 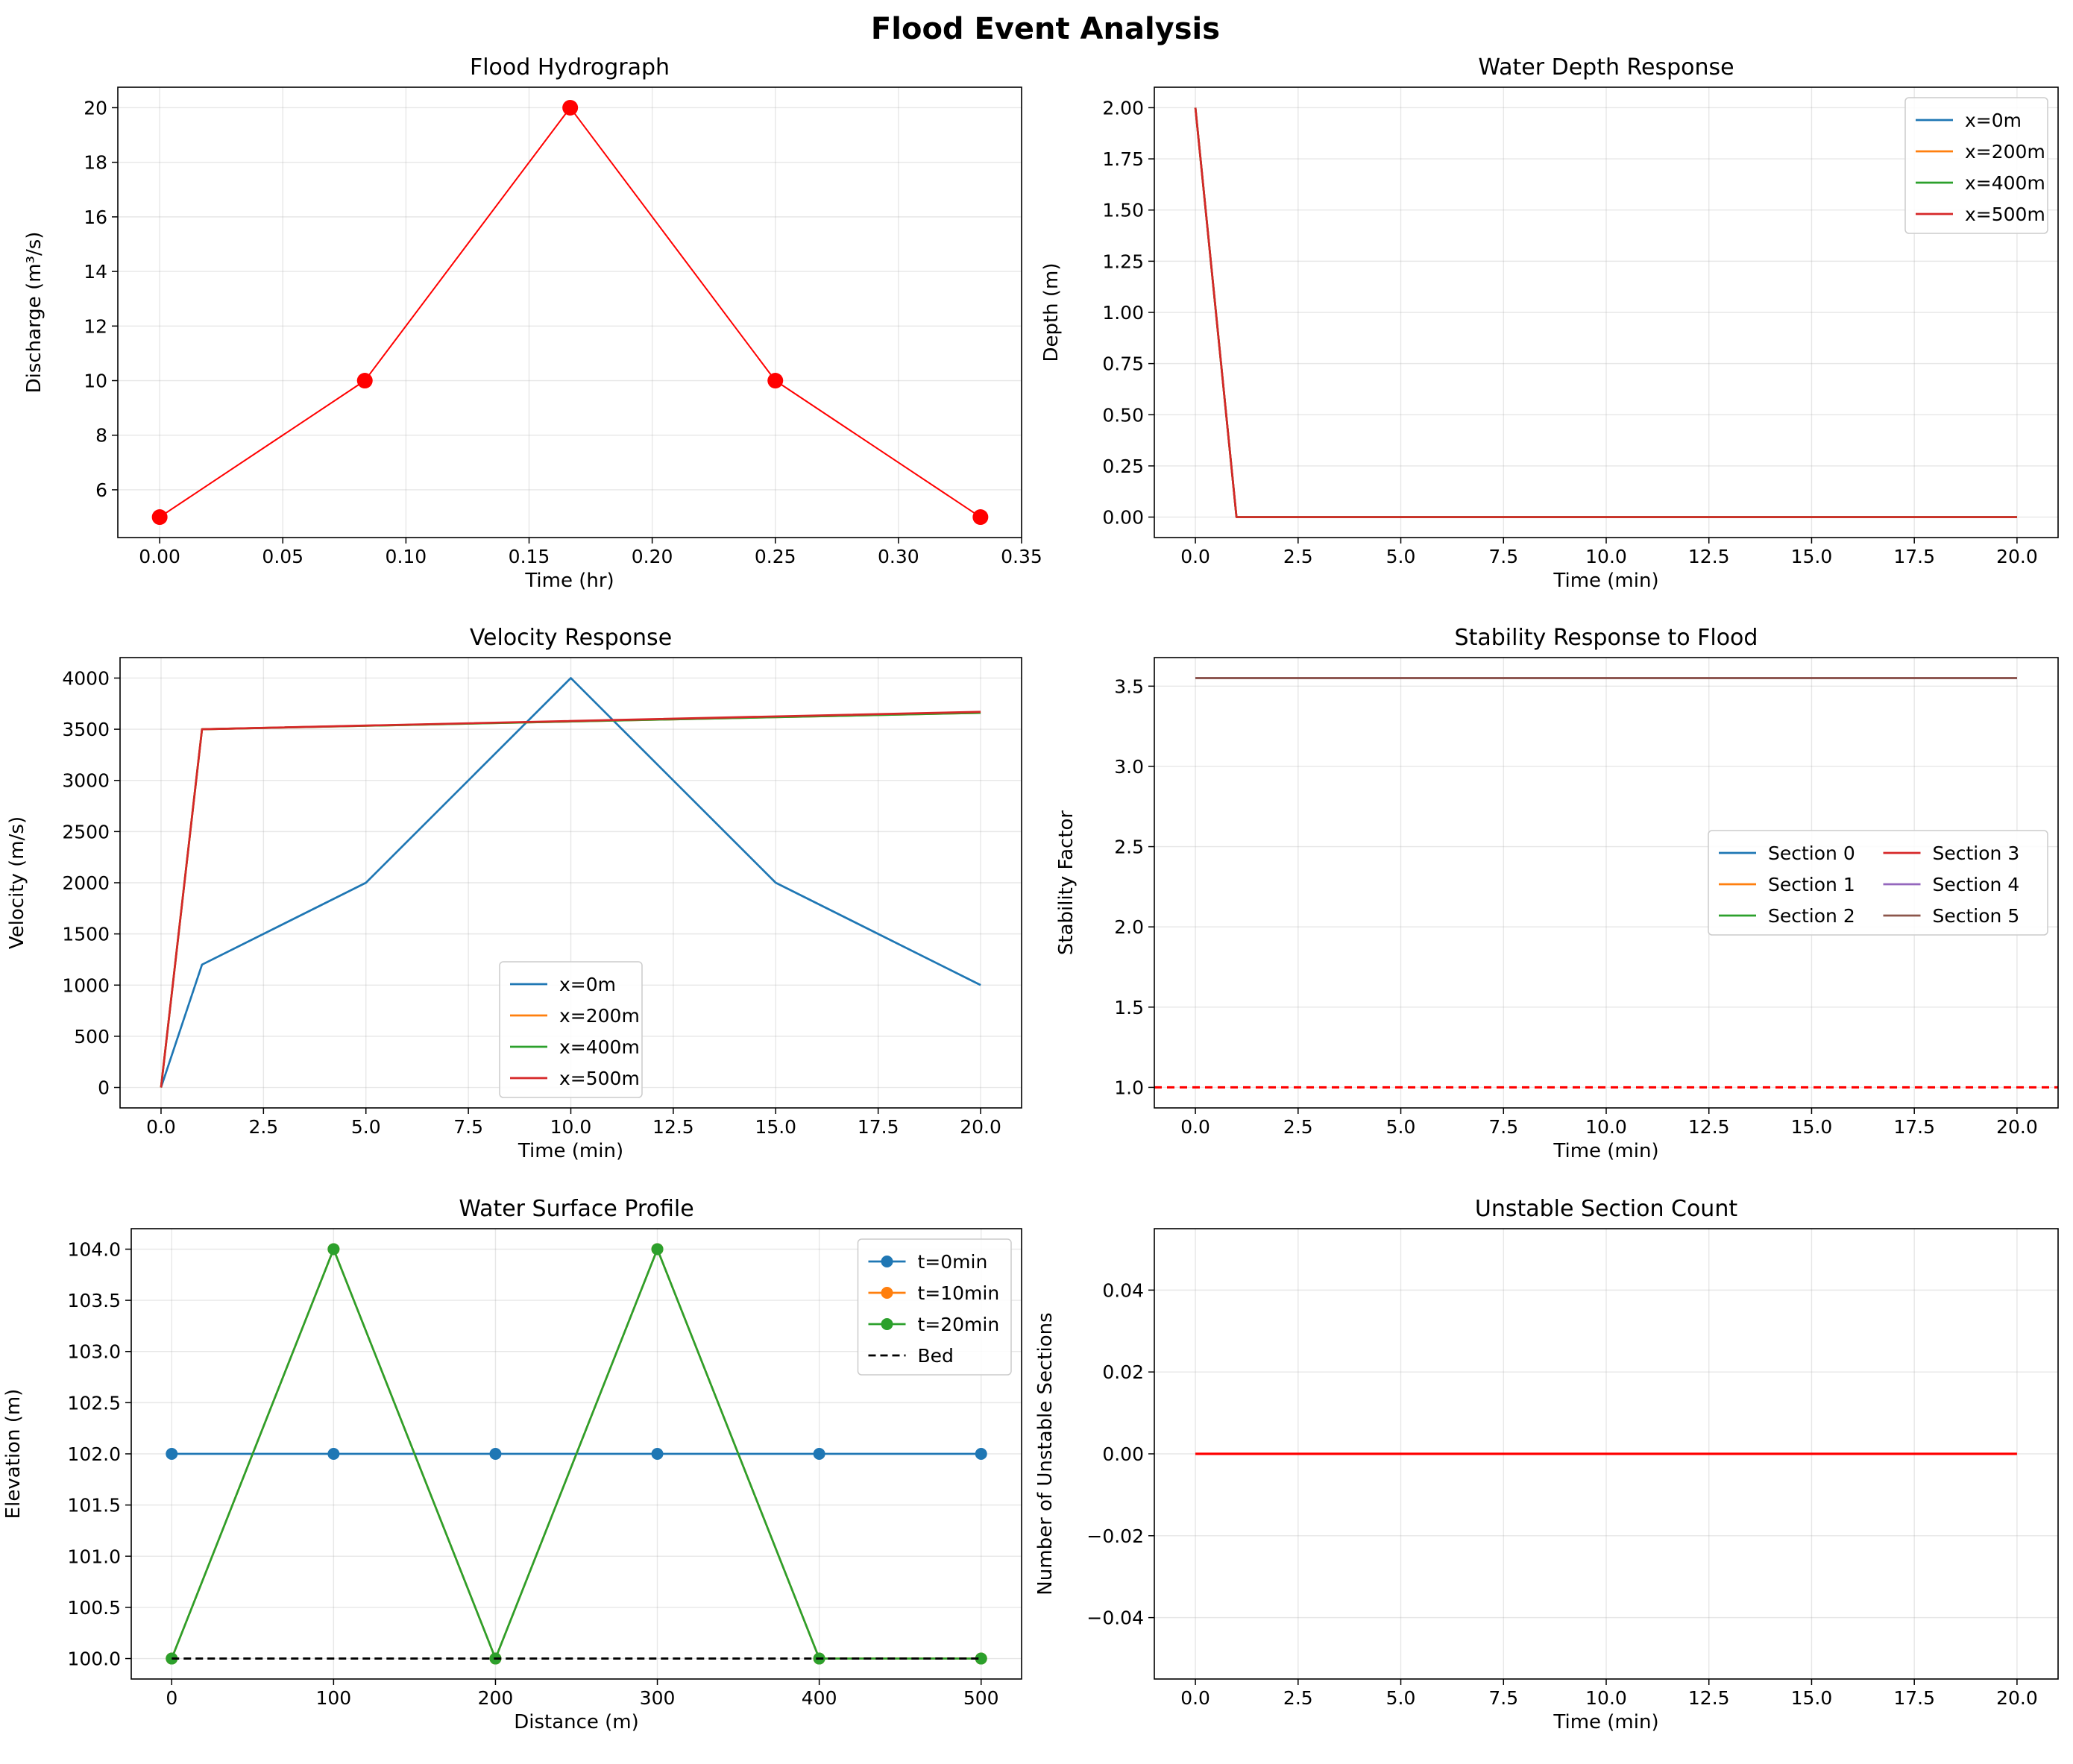 I want to click on y-axis-label: Number of Unstable Sections, so click(x=1045, y=1453).